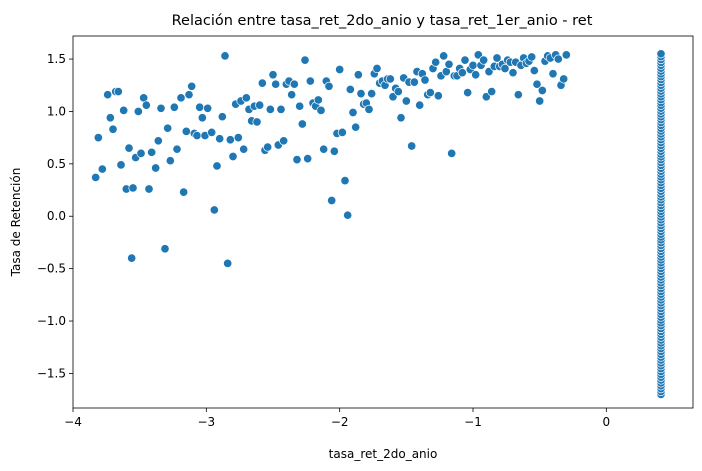  I want to click on x-tick-label: −4, so click(73, 422).